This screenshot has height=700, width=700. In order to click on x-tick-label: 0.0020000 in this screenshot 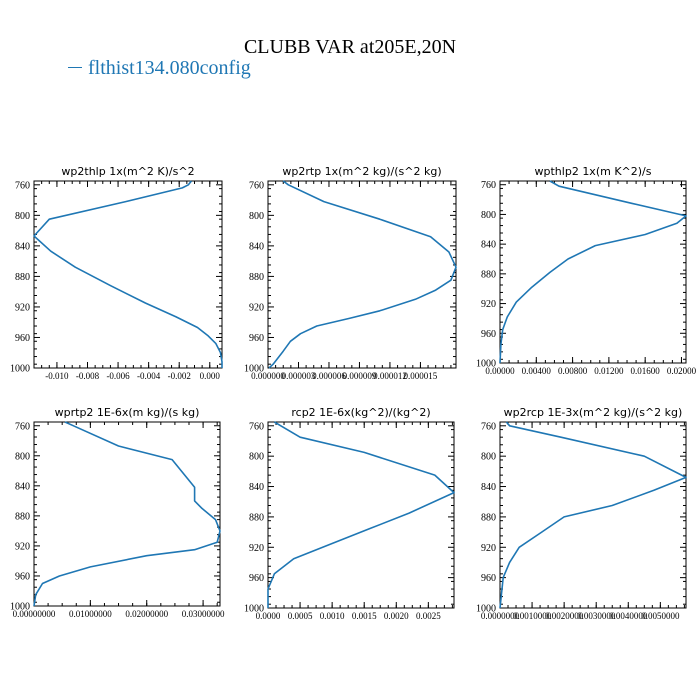, I will do `click(564, 616)`.